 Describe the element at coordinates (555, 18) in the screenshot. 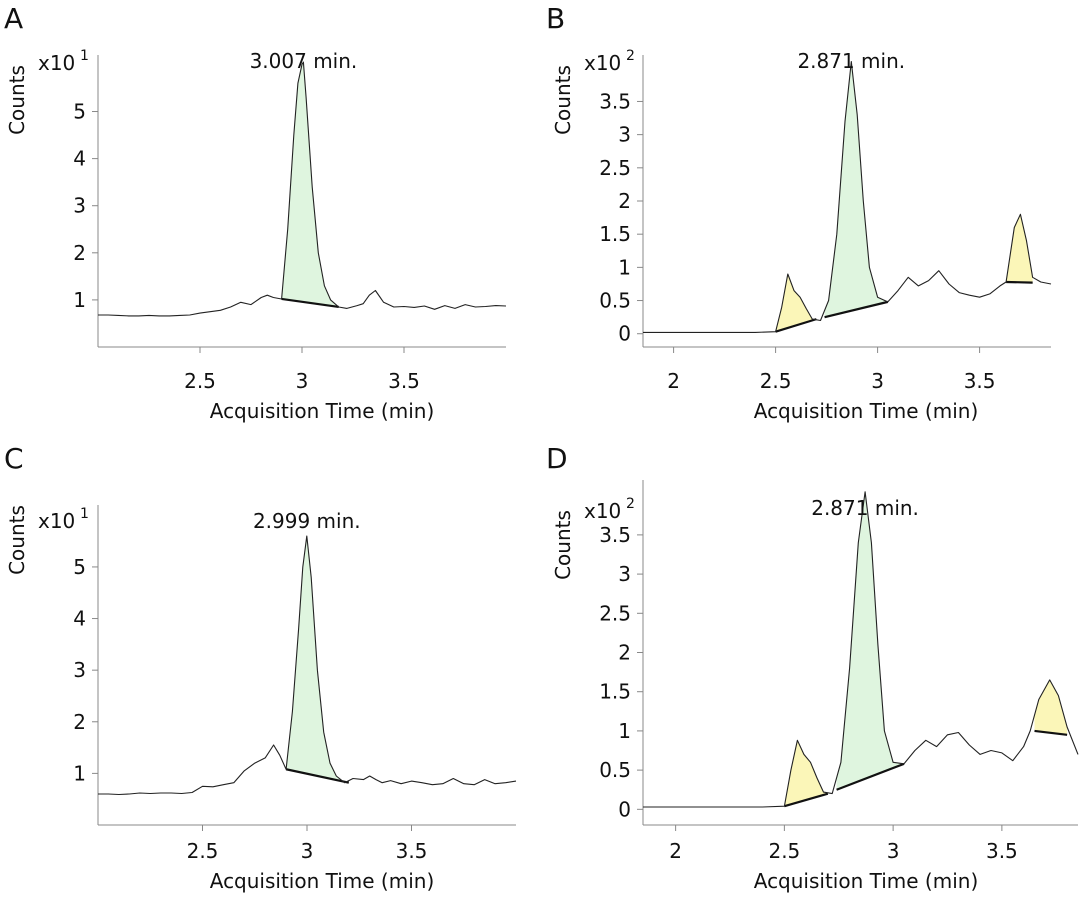

I see `panel-letter: B` at that location.